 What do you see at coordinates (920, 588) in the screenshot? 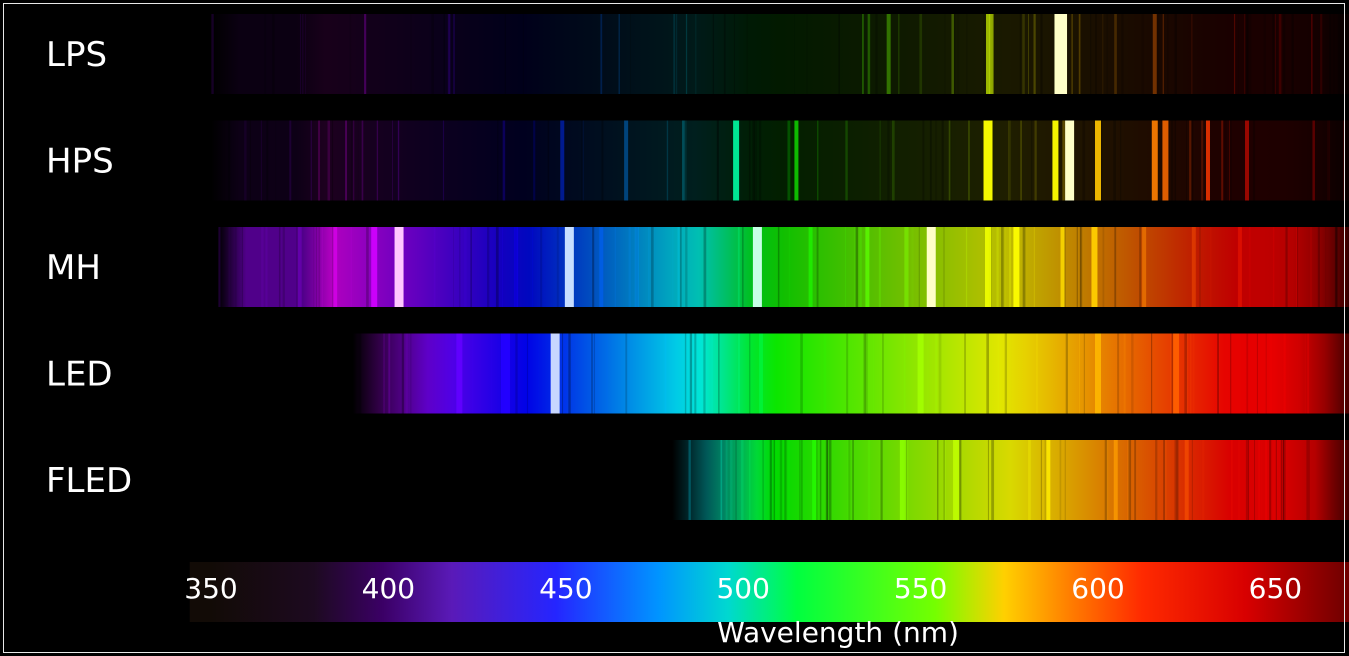
I see `x-tick-label: 550` at bounding box center [920, 588].